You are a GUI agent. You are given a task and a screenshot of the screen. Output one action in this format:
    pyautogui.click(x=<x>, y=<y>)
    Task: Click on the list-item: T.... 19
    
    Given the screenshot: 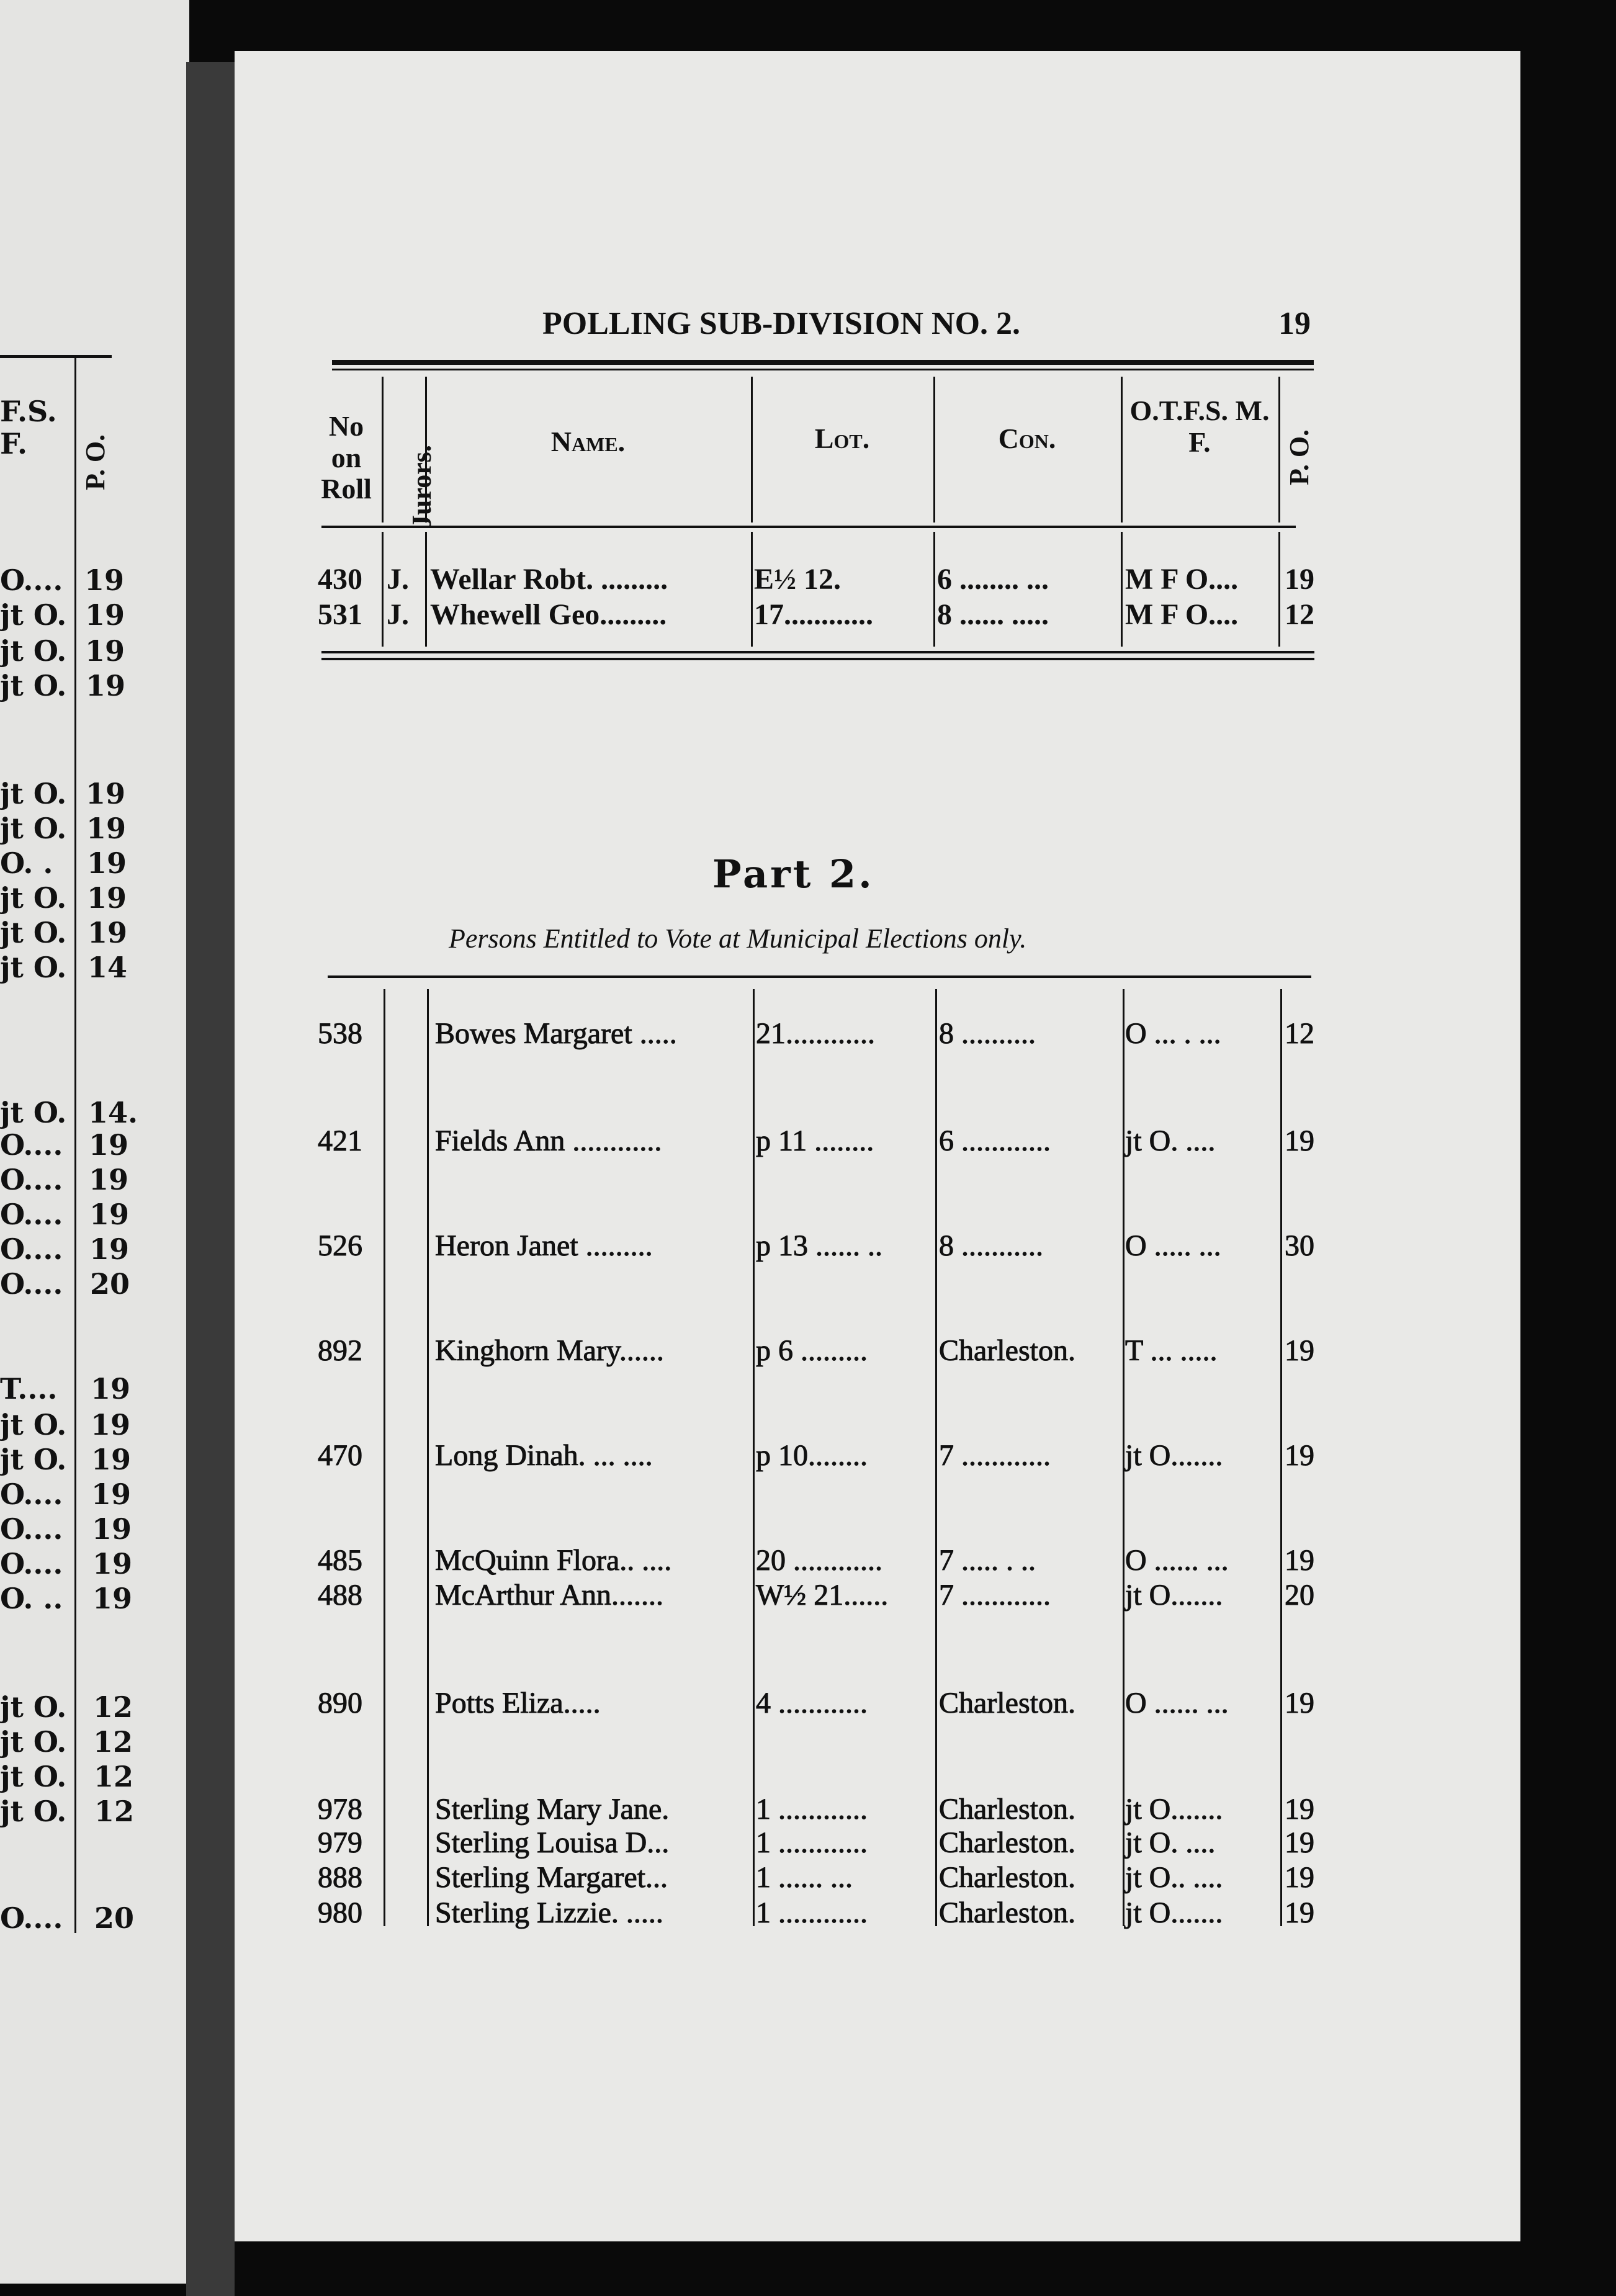 What is the action you would take?
    pyautogui.click(x=93, y=1390)
    